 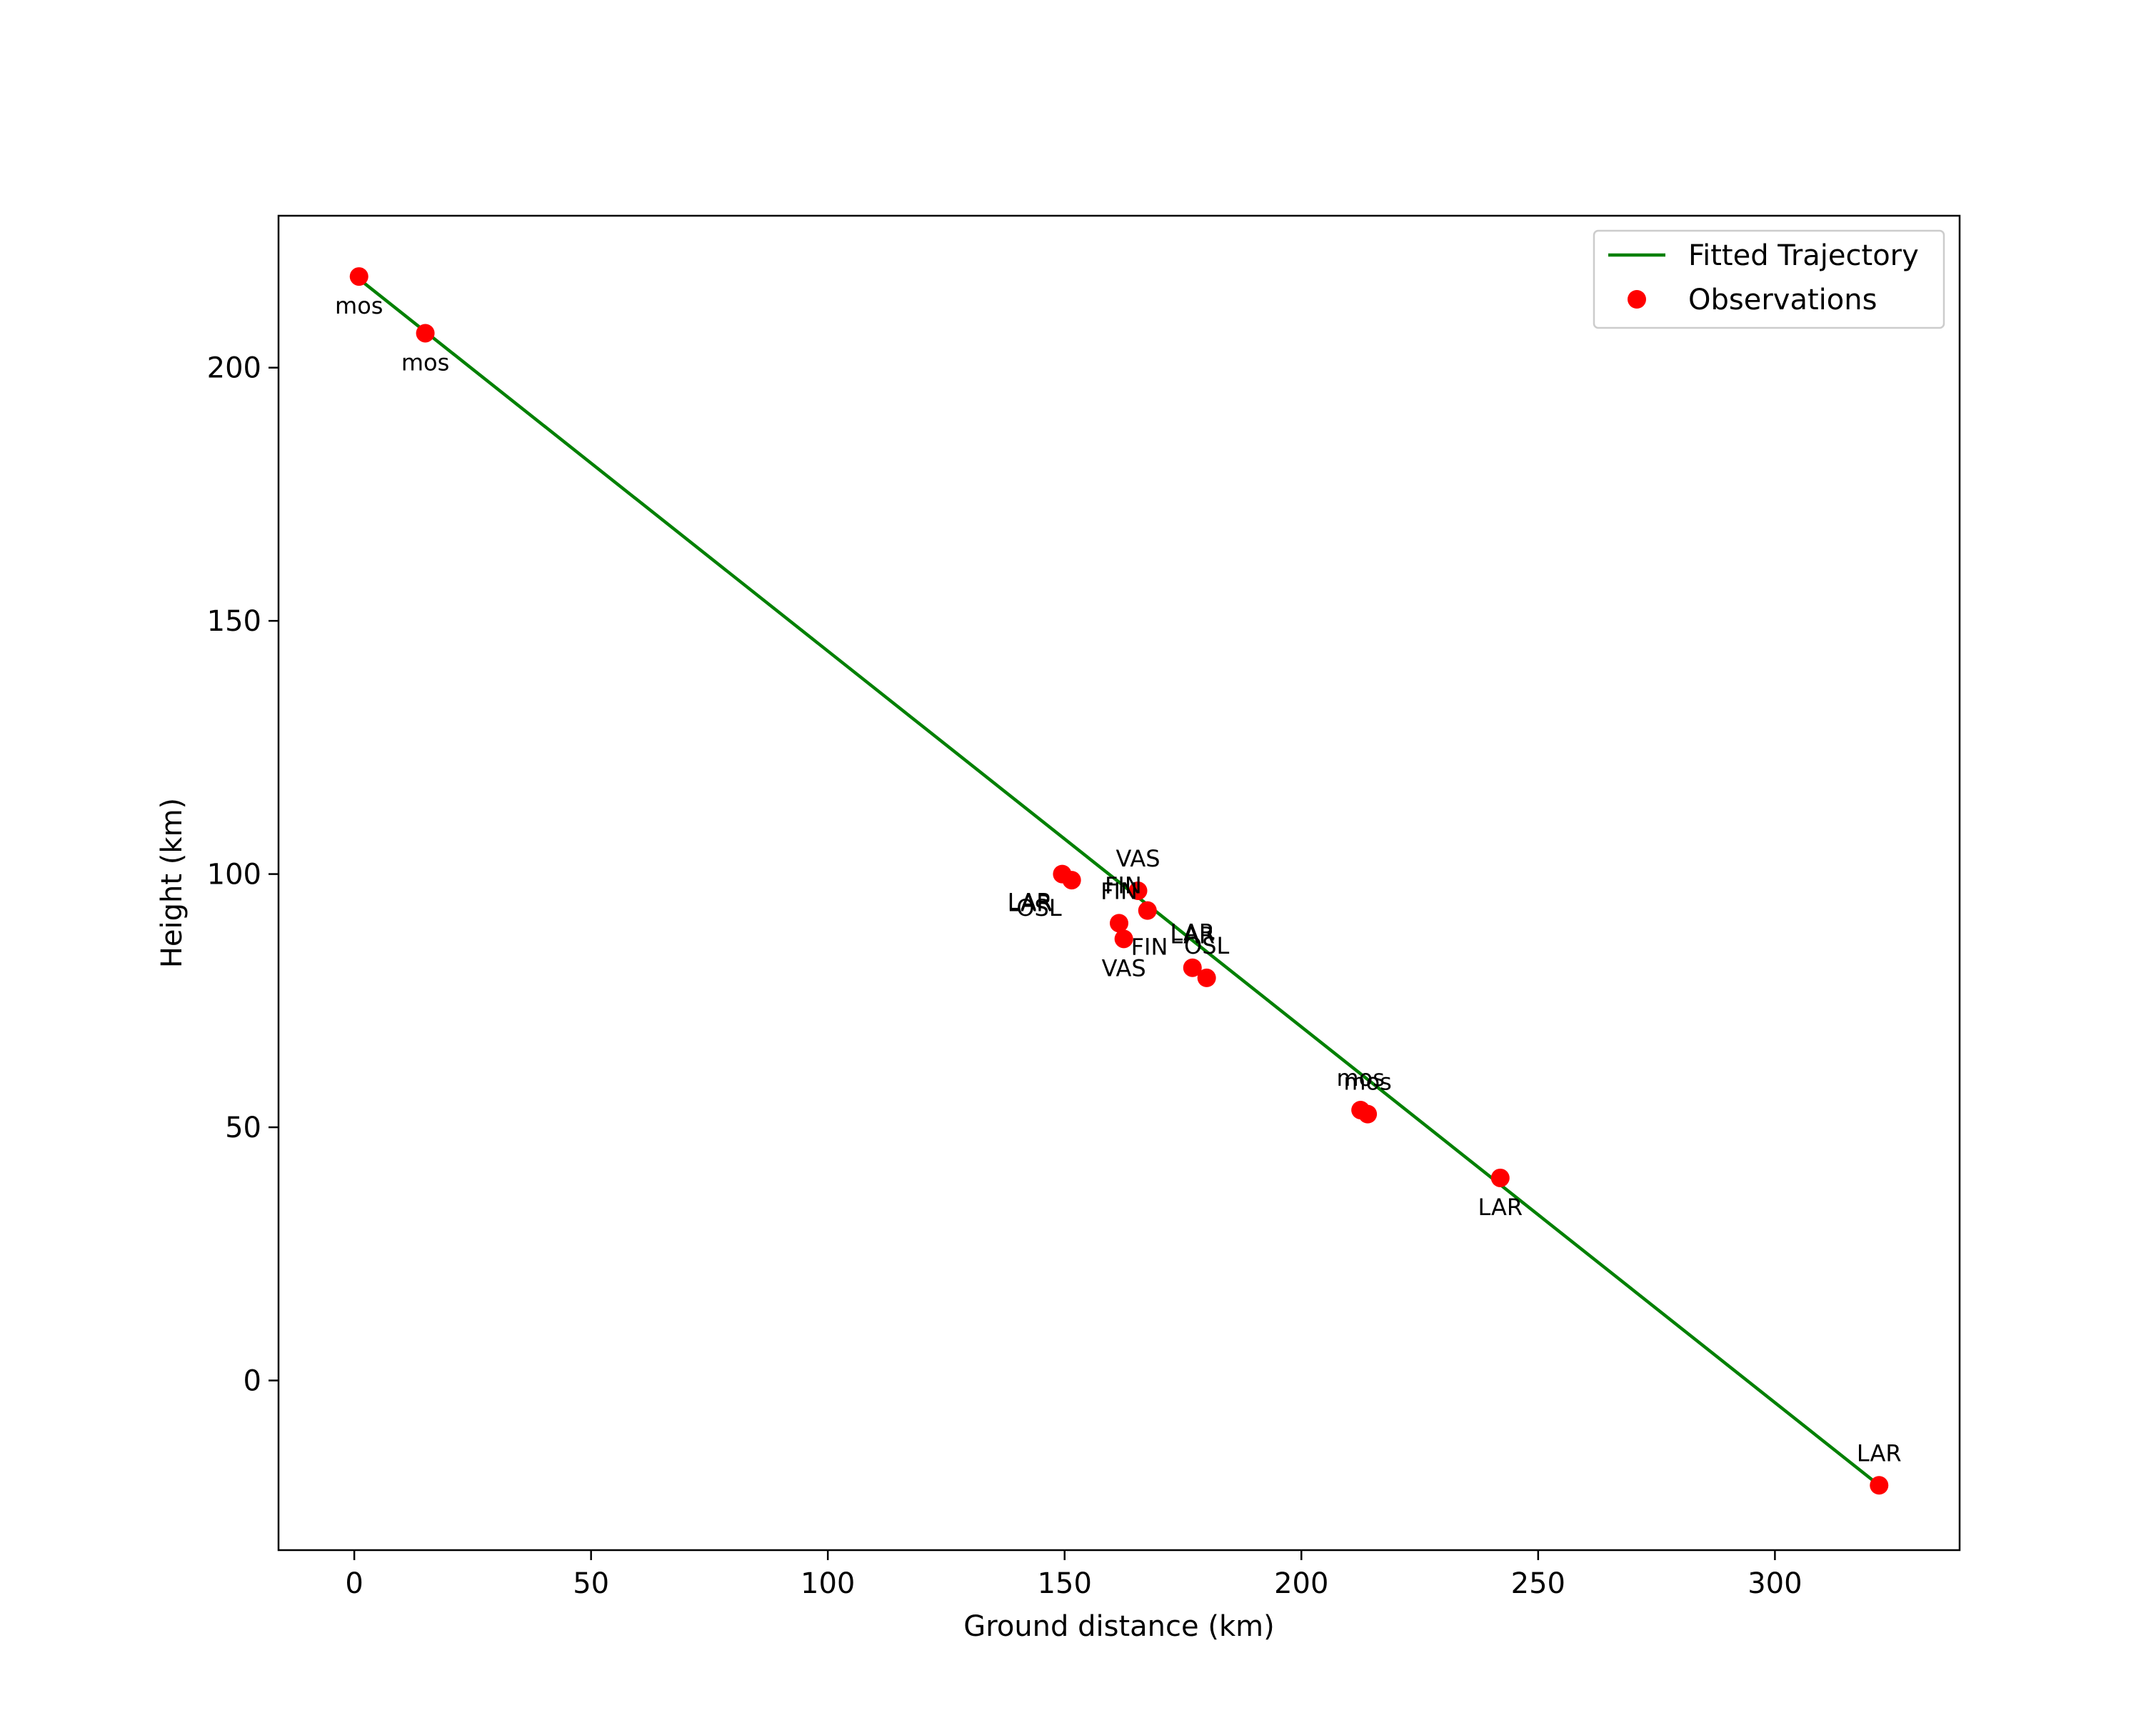 What do you see at coordinates (1538, 1583) in the screenshot?
I see `x-tick-label-250: 250` at bounding box center [1538, 1583].